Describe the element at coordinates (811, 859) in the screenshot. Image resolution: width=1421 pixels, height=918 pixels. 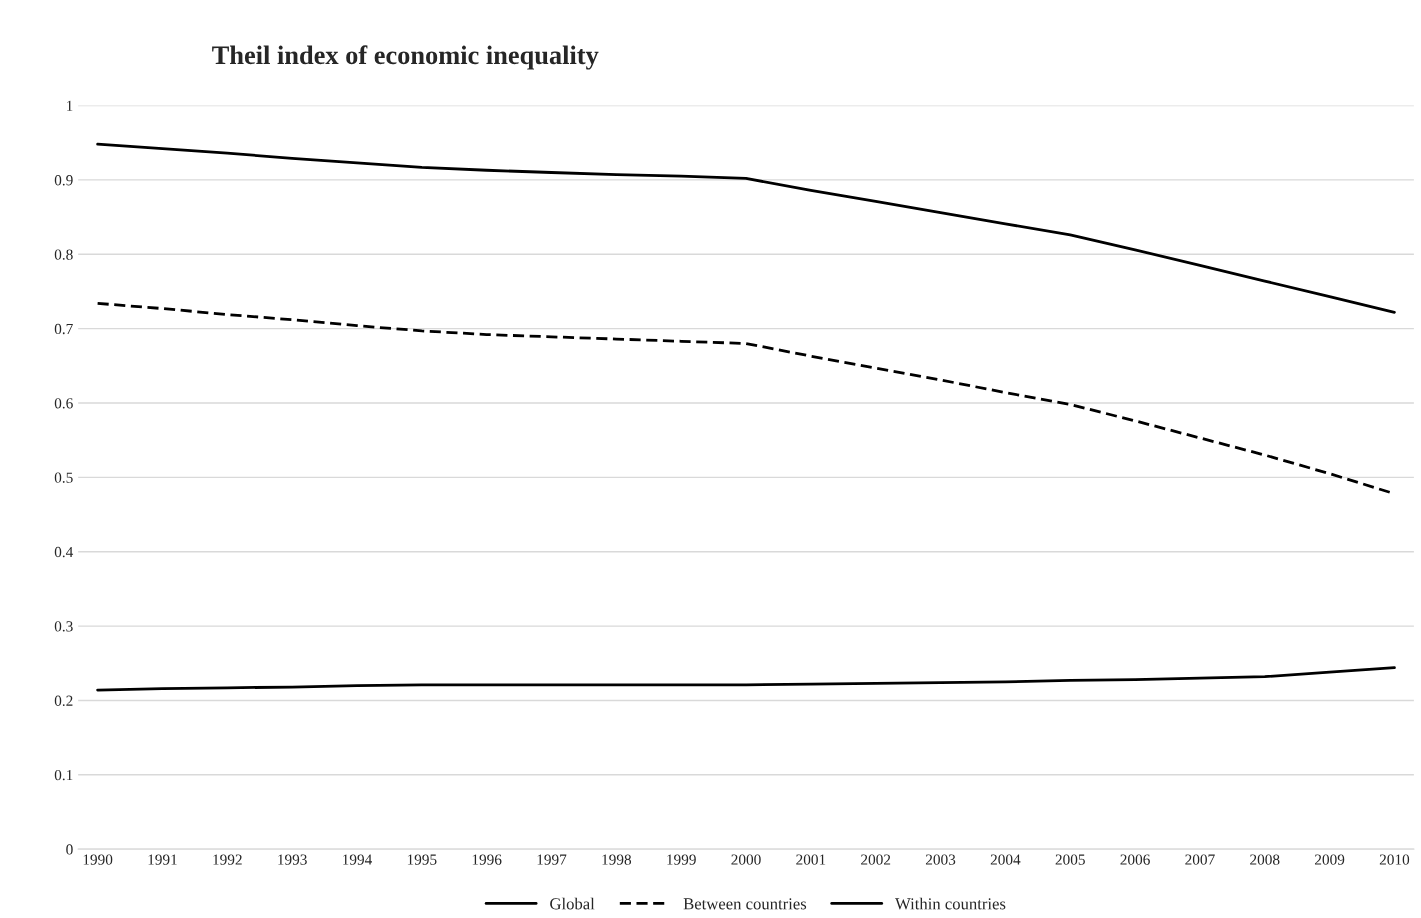
I see `x-tick-label: 2001` at that location.